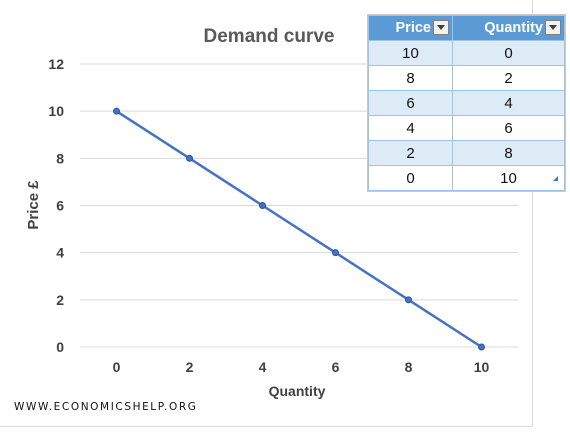  Describe the element at coordinates (513, 28) in the screenshot. I see `header-quantity-label: Quantity` at that location.